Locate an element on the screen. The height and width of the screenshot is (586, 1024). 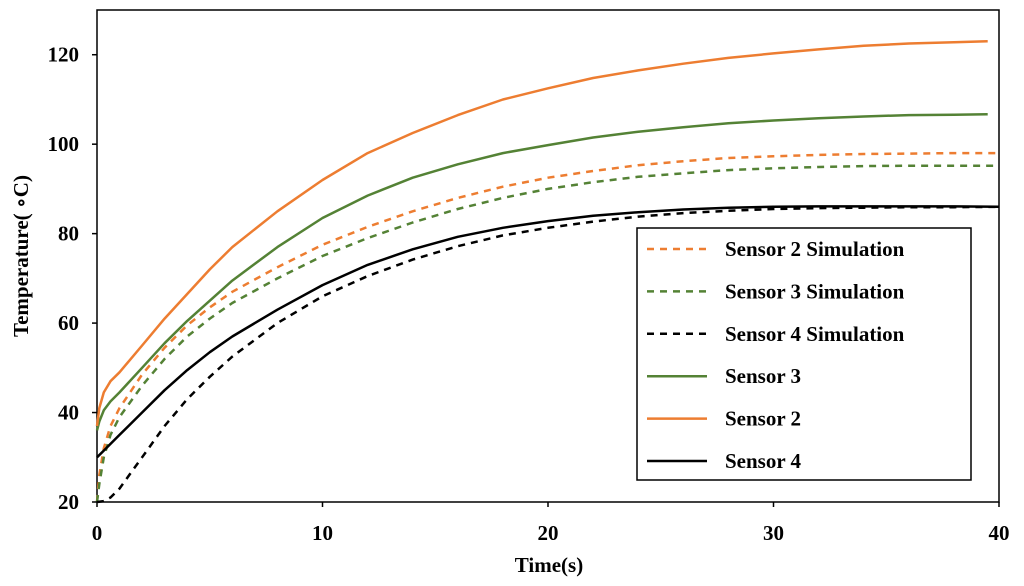
legend-item-sensor-2-simulation: Sensor 2 Simulation is located at coordinates (776, 249).